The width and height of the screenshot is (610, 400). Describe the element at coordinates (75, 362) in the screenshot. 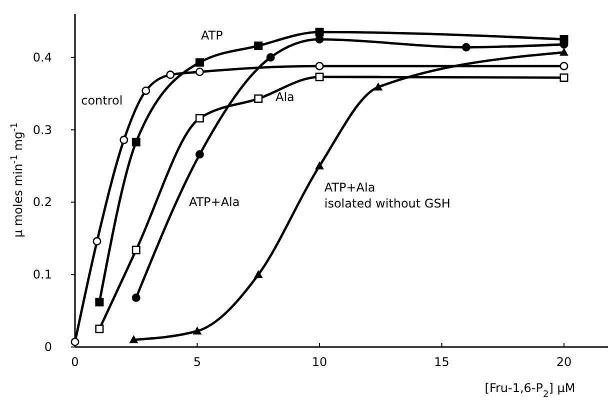

I see `x-tick-label: 0` at that location.